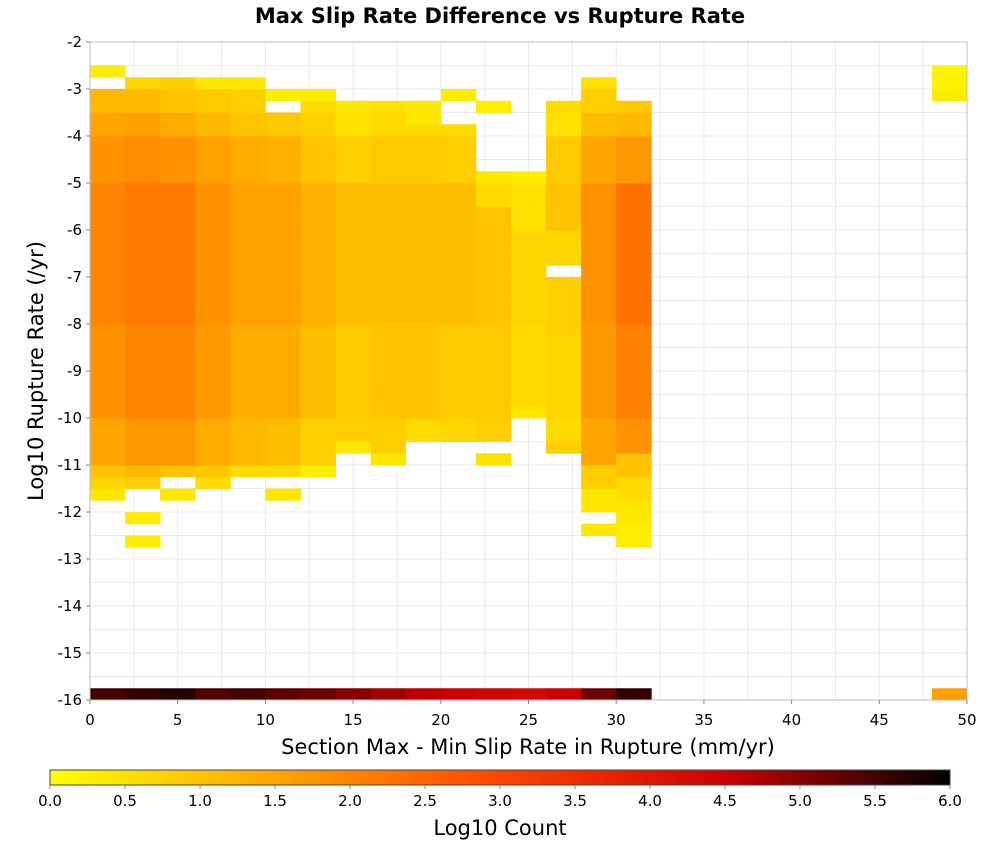  Describe the element at coordinates (950, 801) in the screenshot. I see `colorbar-tick-label: 6.0` at that location.